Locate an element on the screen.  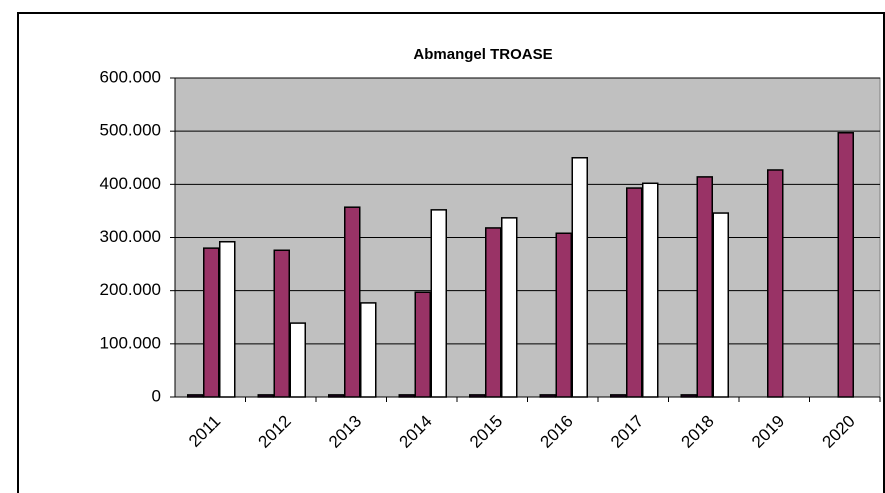
y-tick-label: 0 is located at coordinates (156, 395).